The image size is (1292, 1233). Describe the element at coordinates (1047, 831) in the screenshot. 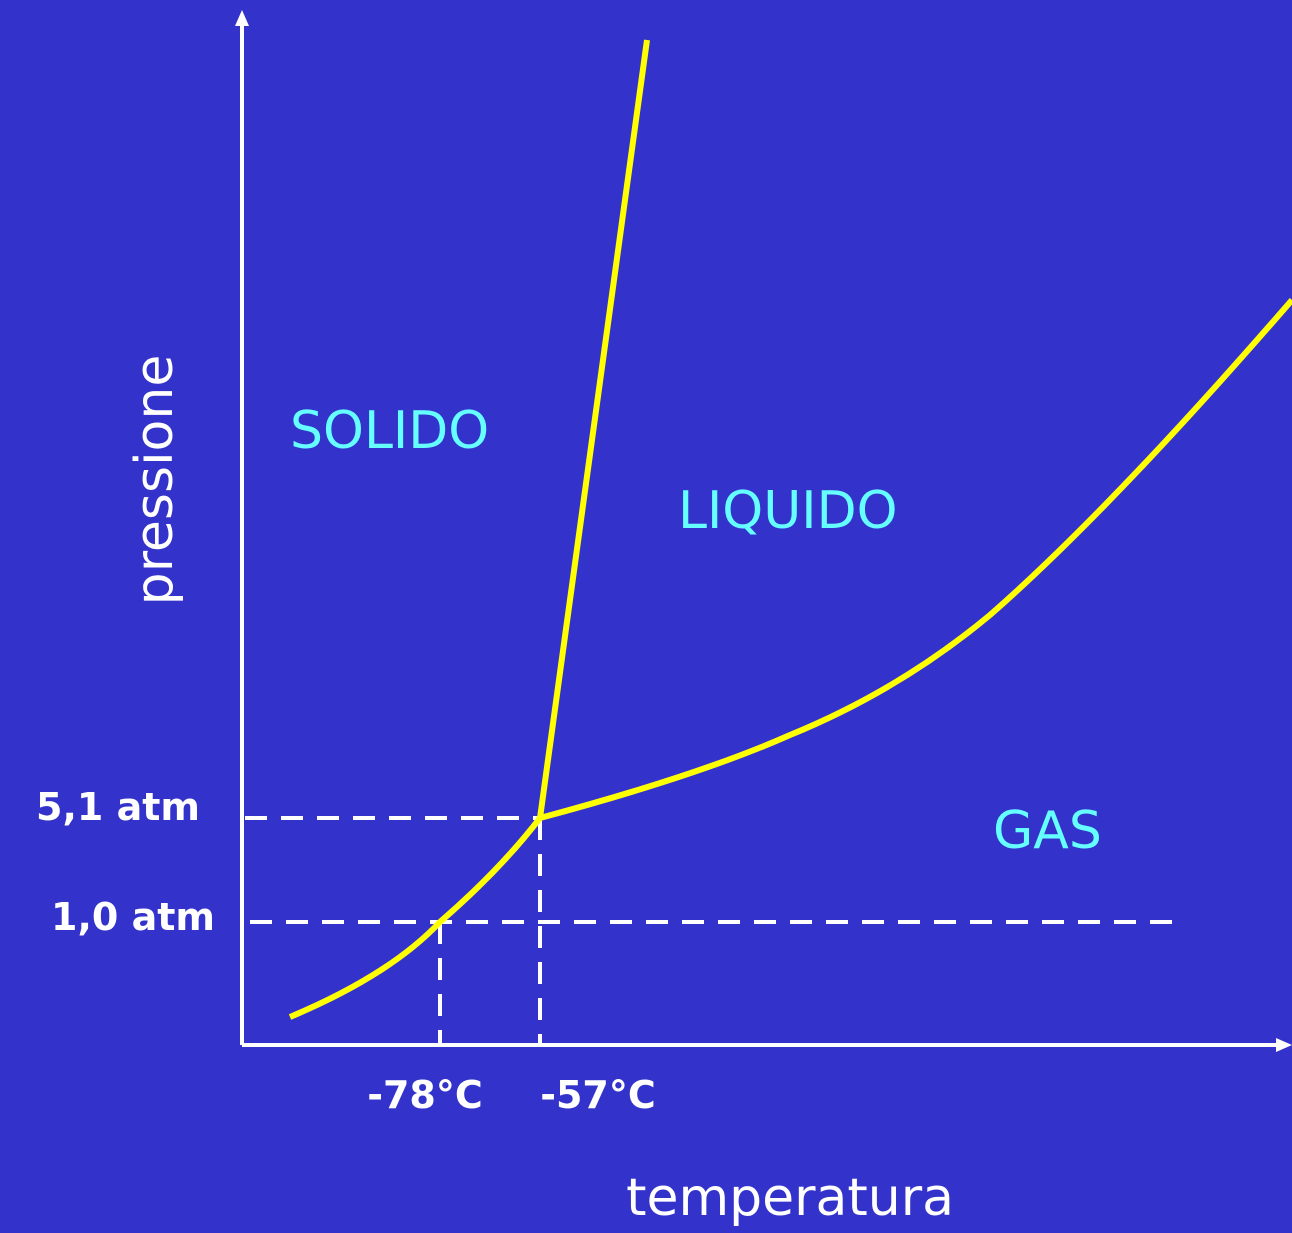

I see `region-label: GAS` at that location.